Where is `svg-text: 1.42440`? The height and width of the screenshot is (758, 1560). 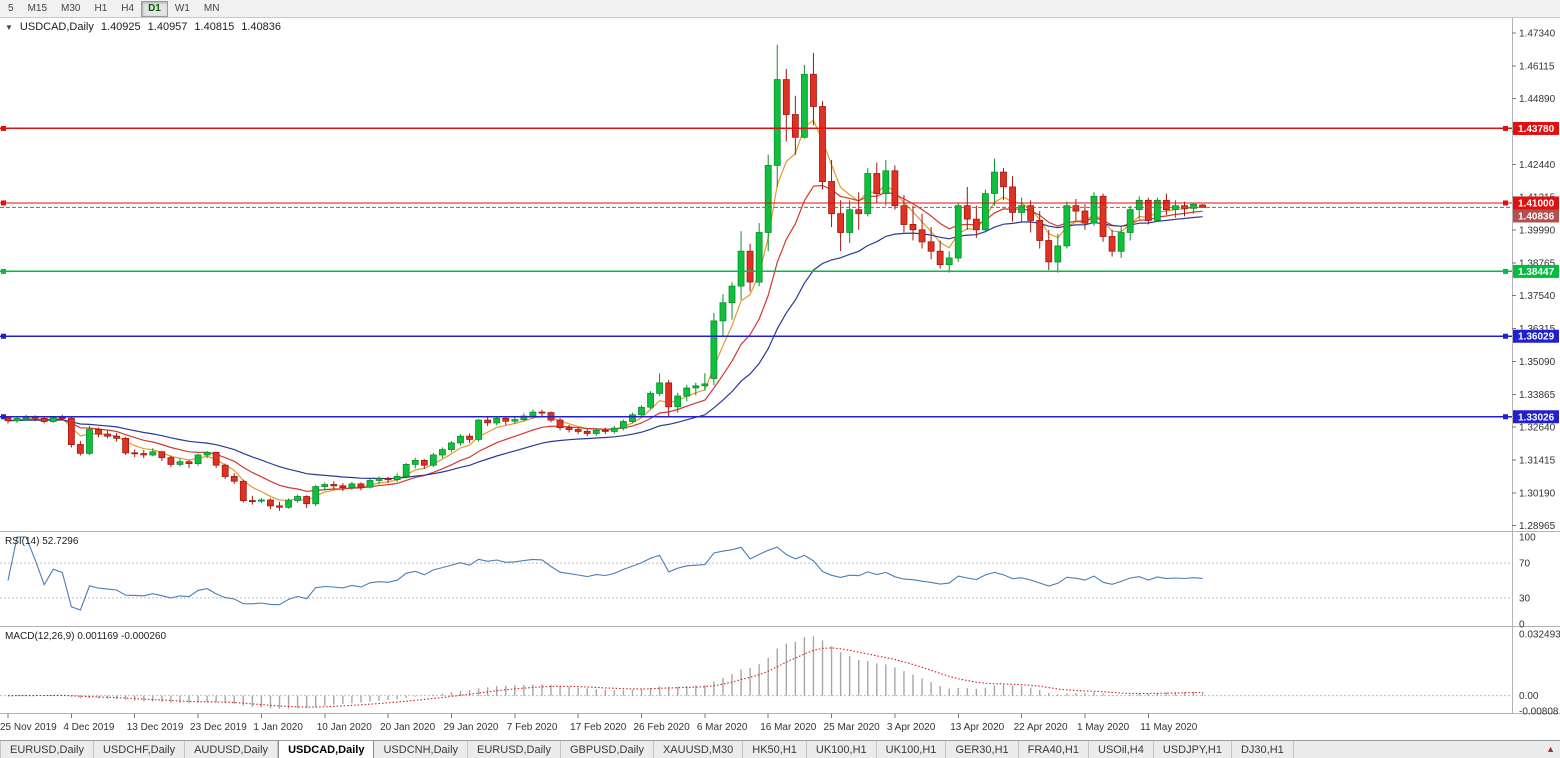
svg-text: 1.42440 is located at coordinates (1537, 165).